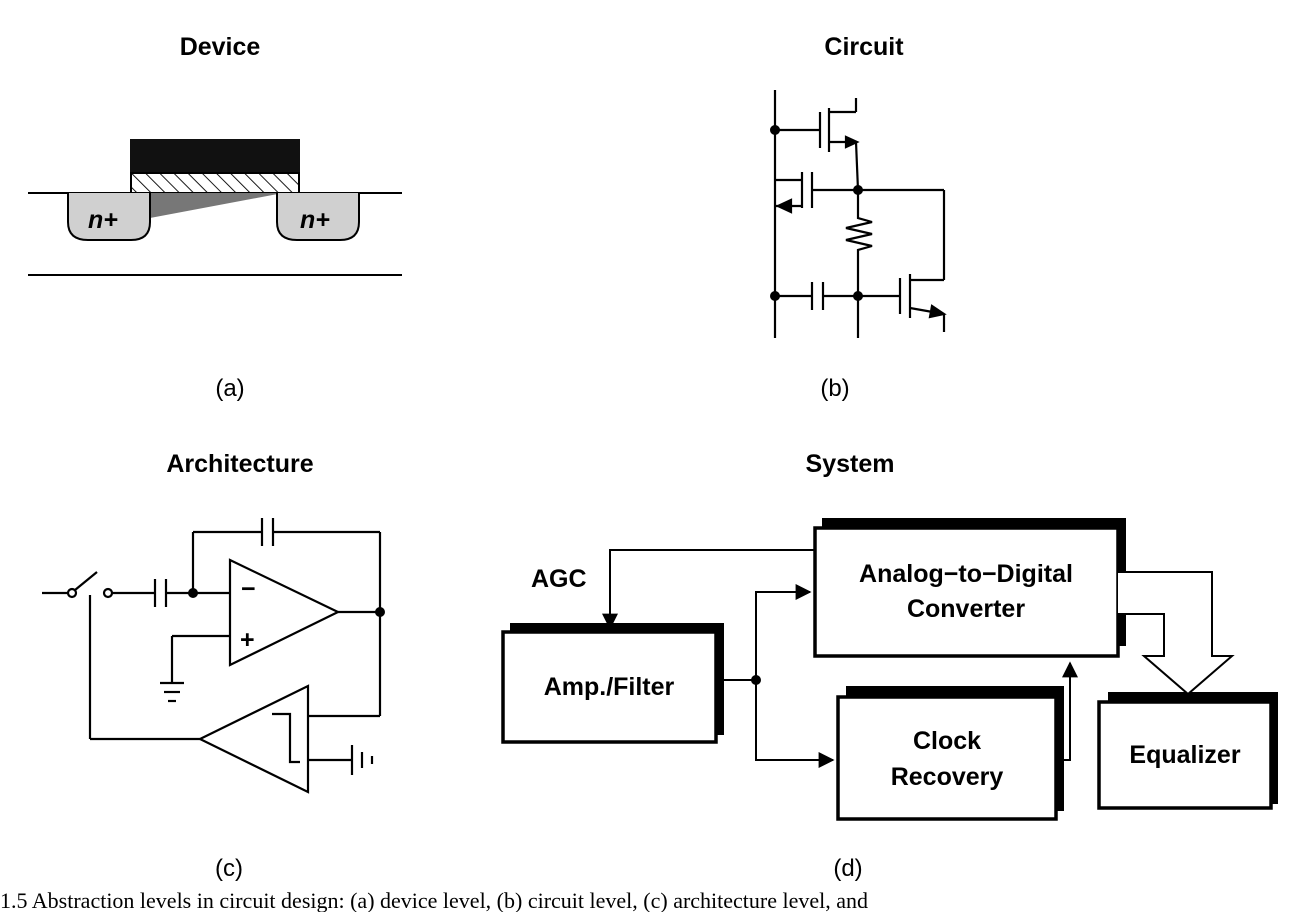 This screenshot has width=1307, height=912. I want to click on switch-contact-right, so click(108, 593).